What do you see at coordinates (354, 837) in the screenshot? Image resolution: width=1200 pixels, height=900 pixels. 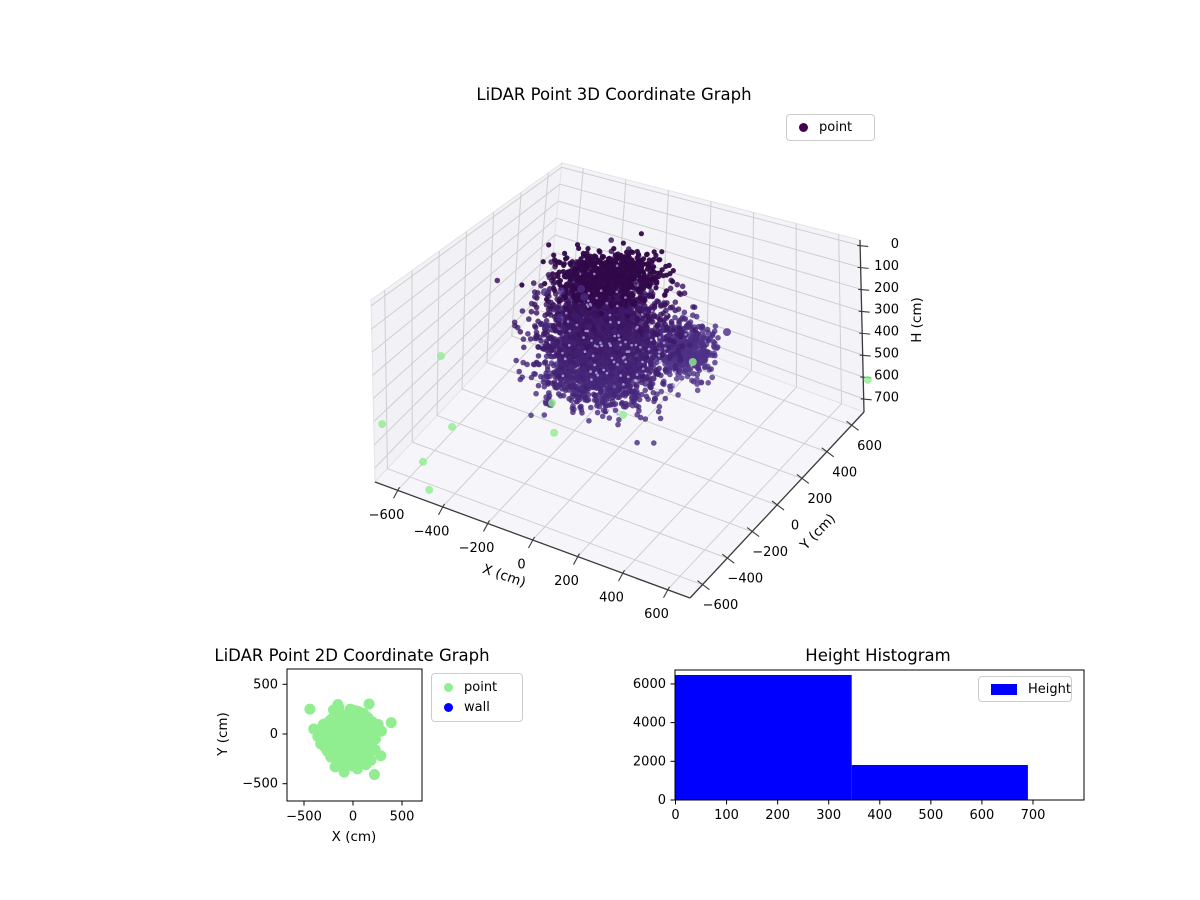 I see `xaxis-label-2d: X (cm)` at bounding box center [354, 837].